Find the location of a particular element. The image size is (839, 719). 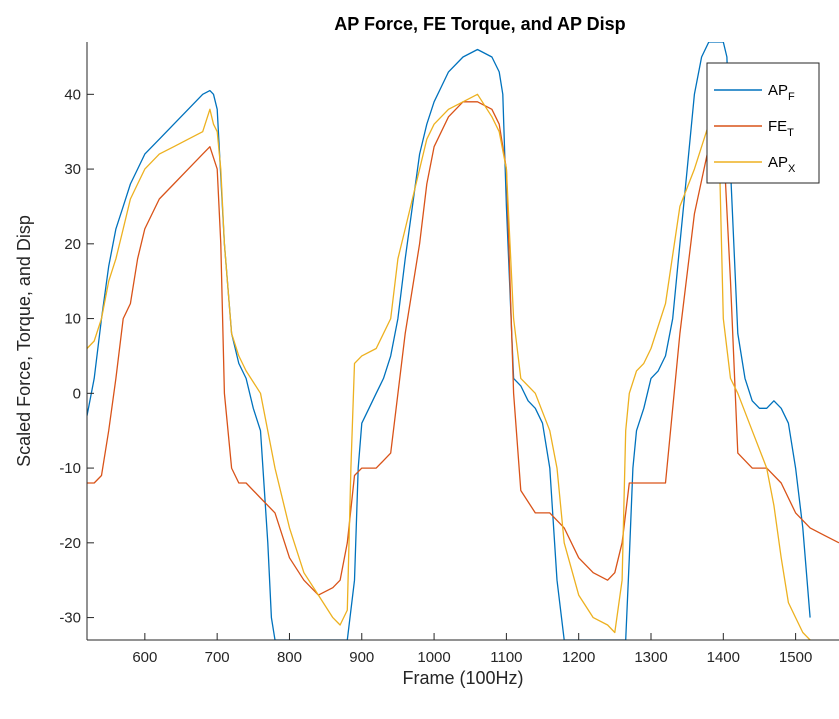

x-tick-label: 1500 is located at coordinates (795, 657).